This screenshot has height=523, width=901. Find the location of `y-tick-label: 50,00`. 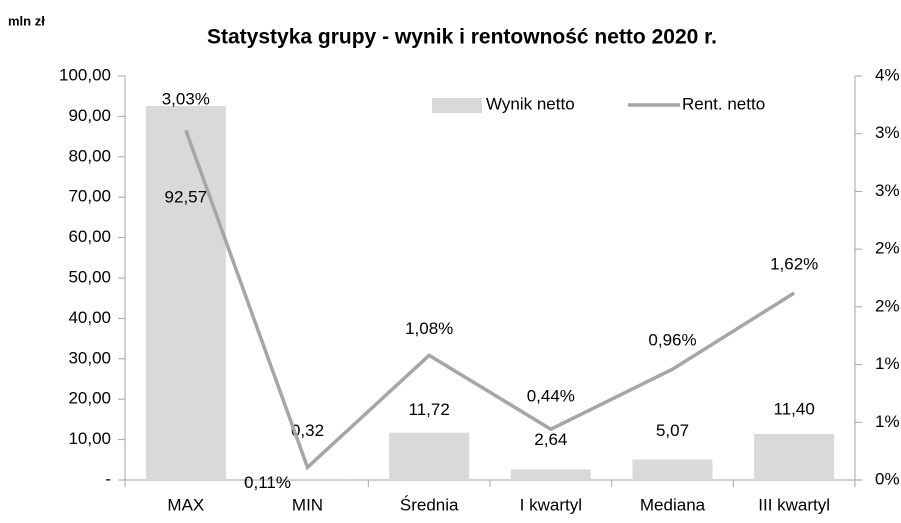

y-tick-label: 50,00 is located at coordinates (89, 276).